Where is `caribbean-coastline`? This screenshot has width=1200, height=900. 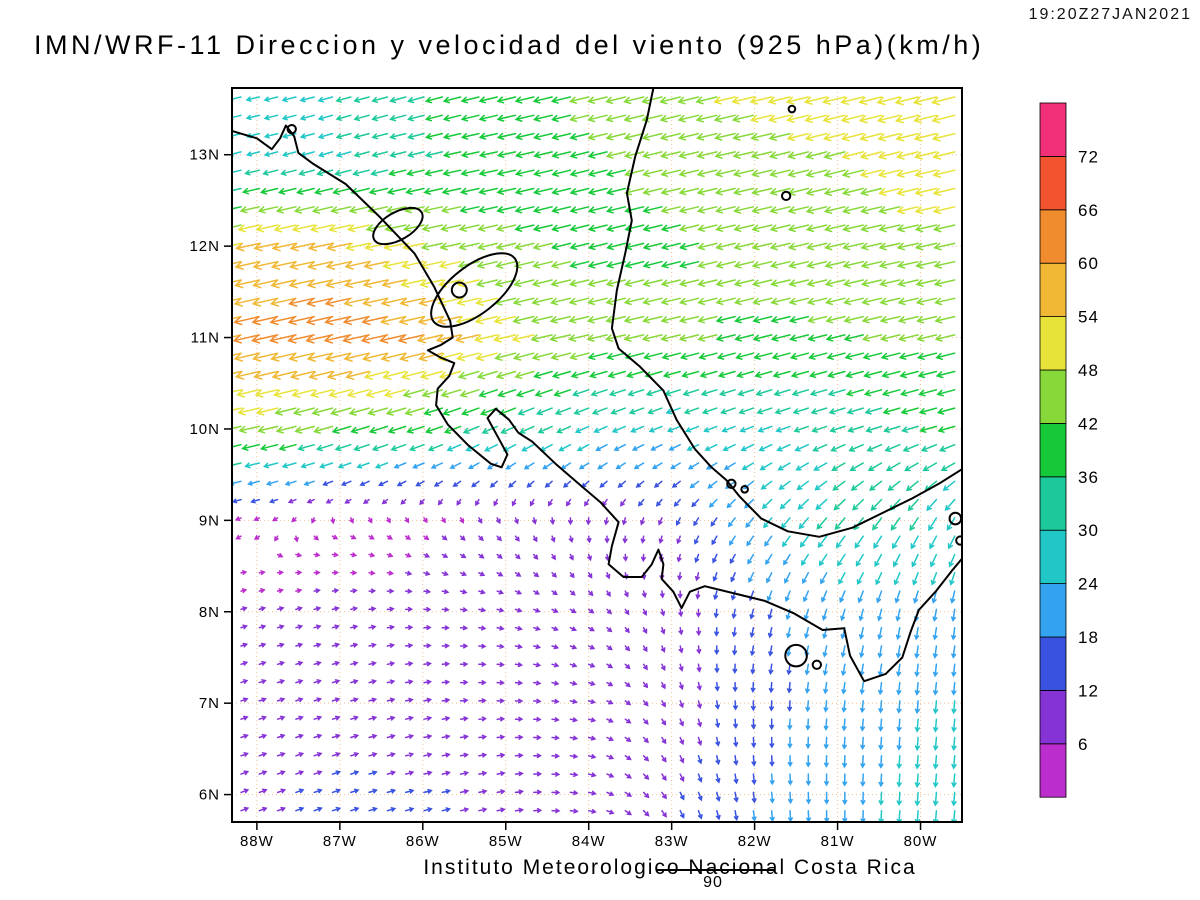
caribbean-coastline is located at coordinates (786, 313).